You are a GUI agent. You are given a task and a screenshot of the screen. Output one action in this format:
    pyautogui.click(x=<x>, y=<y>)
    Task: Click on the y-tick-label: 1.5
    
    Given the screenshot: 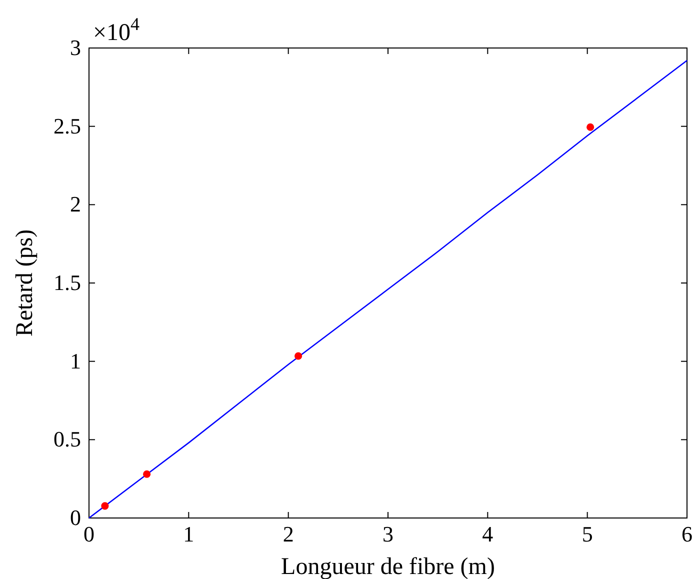 What is the action you would take?
    pyautogui.click(x=67, y=283)
    